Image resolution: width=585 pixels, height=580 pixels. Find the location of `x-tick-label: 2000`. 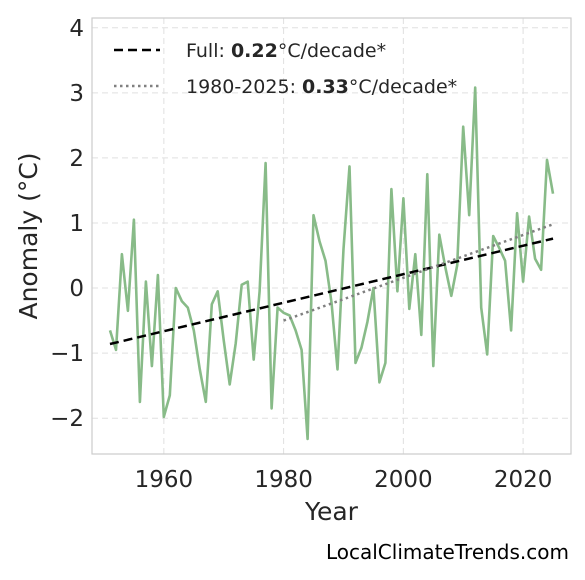

x-tick-label: 2000 is located at coordinates (403, 480).